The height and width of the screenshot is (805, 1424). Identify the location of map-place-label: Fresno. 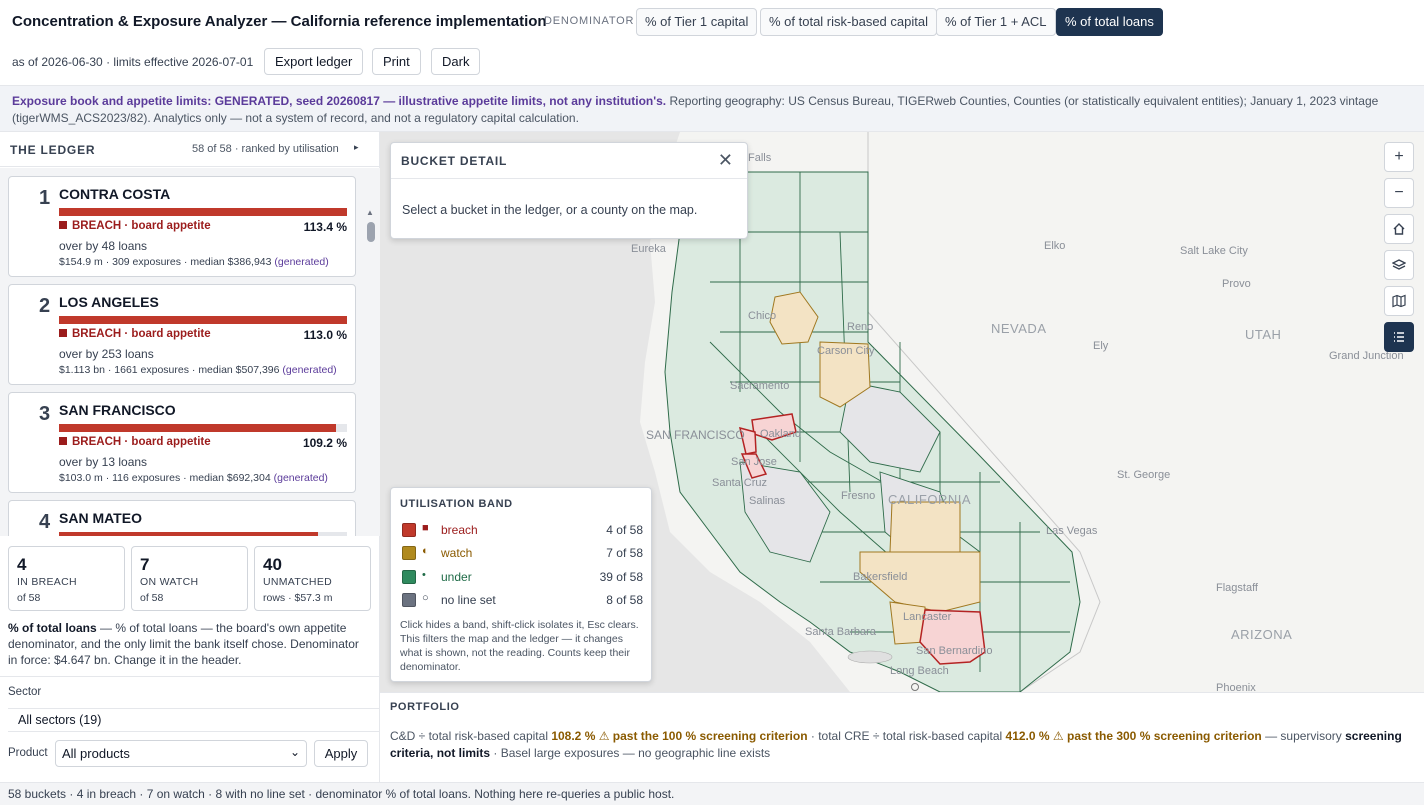
(858, 496).